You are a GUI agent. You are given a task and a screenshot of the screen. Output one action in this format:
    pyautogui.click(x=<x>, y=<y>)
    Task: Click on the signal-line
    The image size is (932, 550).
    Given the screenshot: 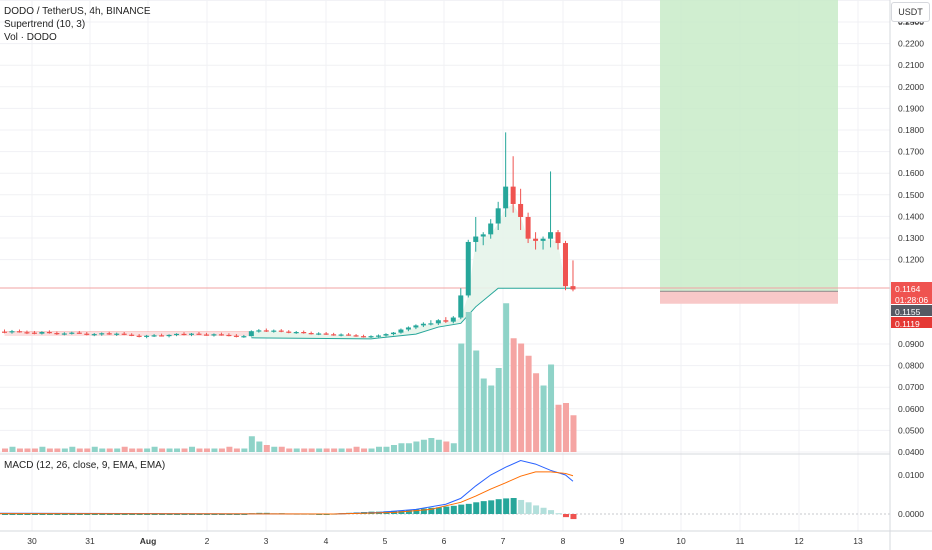 What is the action you would take?
    pyautogui.click(x=453, y=493)
    